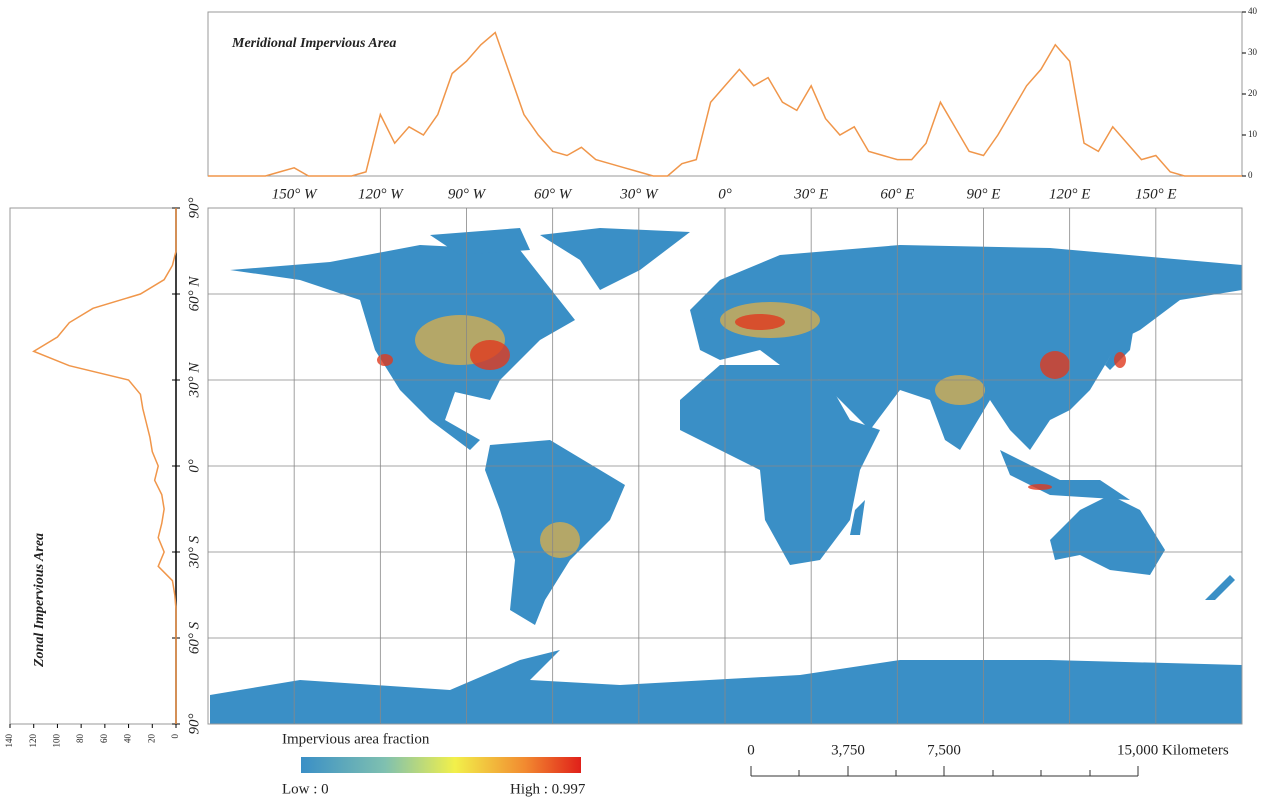  Describe the element at coordinates (194, 294) in the screenshot. I see `lat-label: 60° N` at that location.